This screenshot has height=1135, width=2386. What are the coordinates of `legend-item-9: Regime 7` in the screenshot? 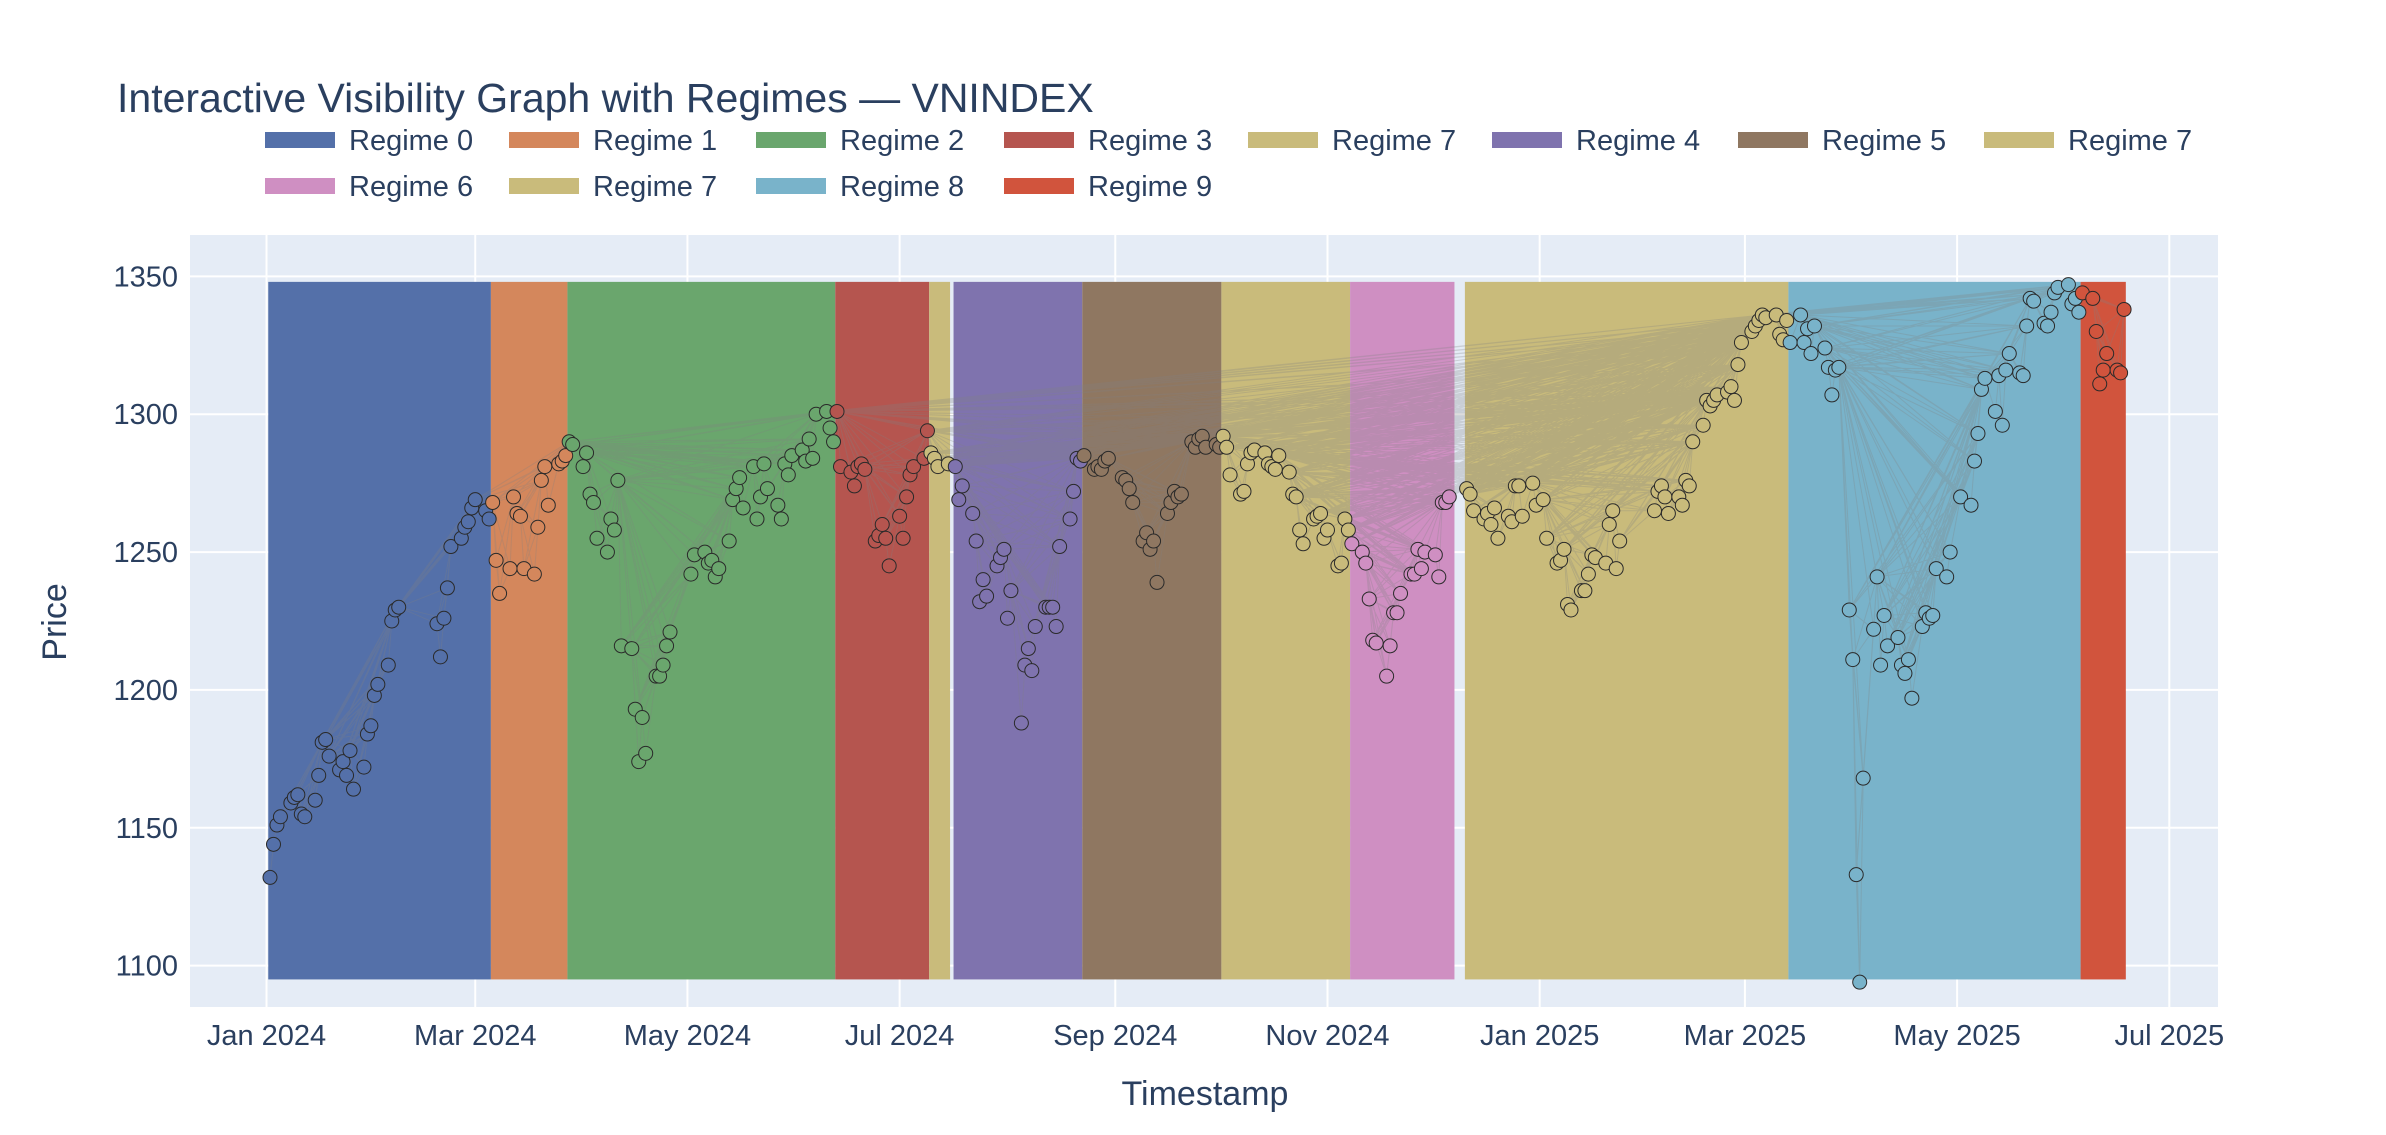 It's located at (613, 187).